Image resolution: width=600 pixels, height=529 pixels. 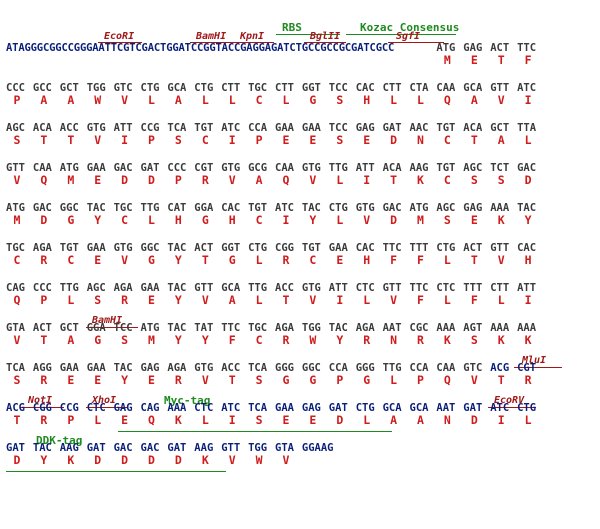 I want to click on codon: GAC, so click(x=123, y=168).